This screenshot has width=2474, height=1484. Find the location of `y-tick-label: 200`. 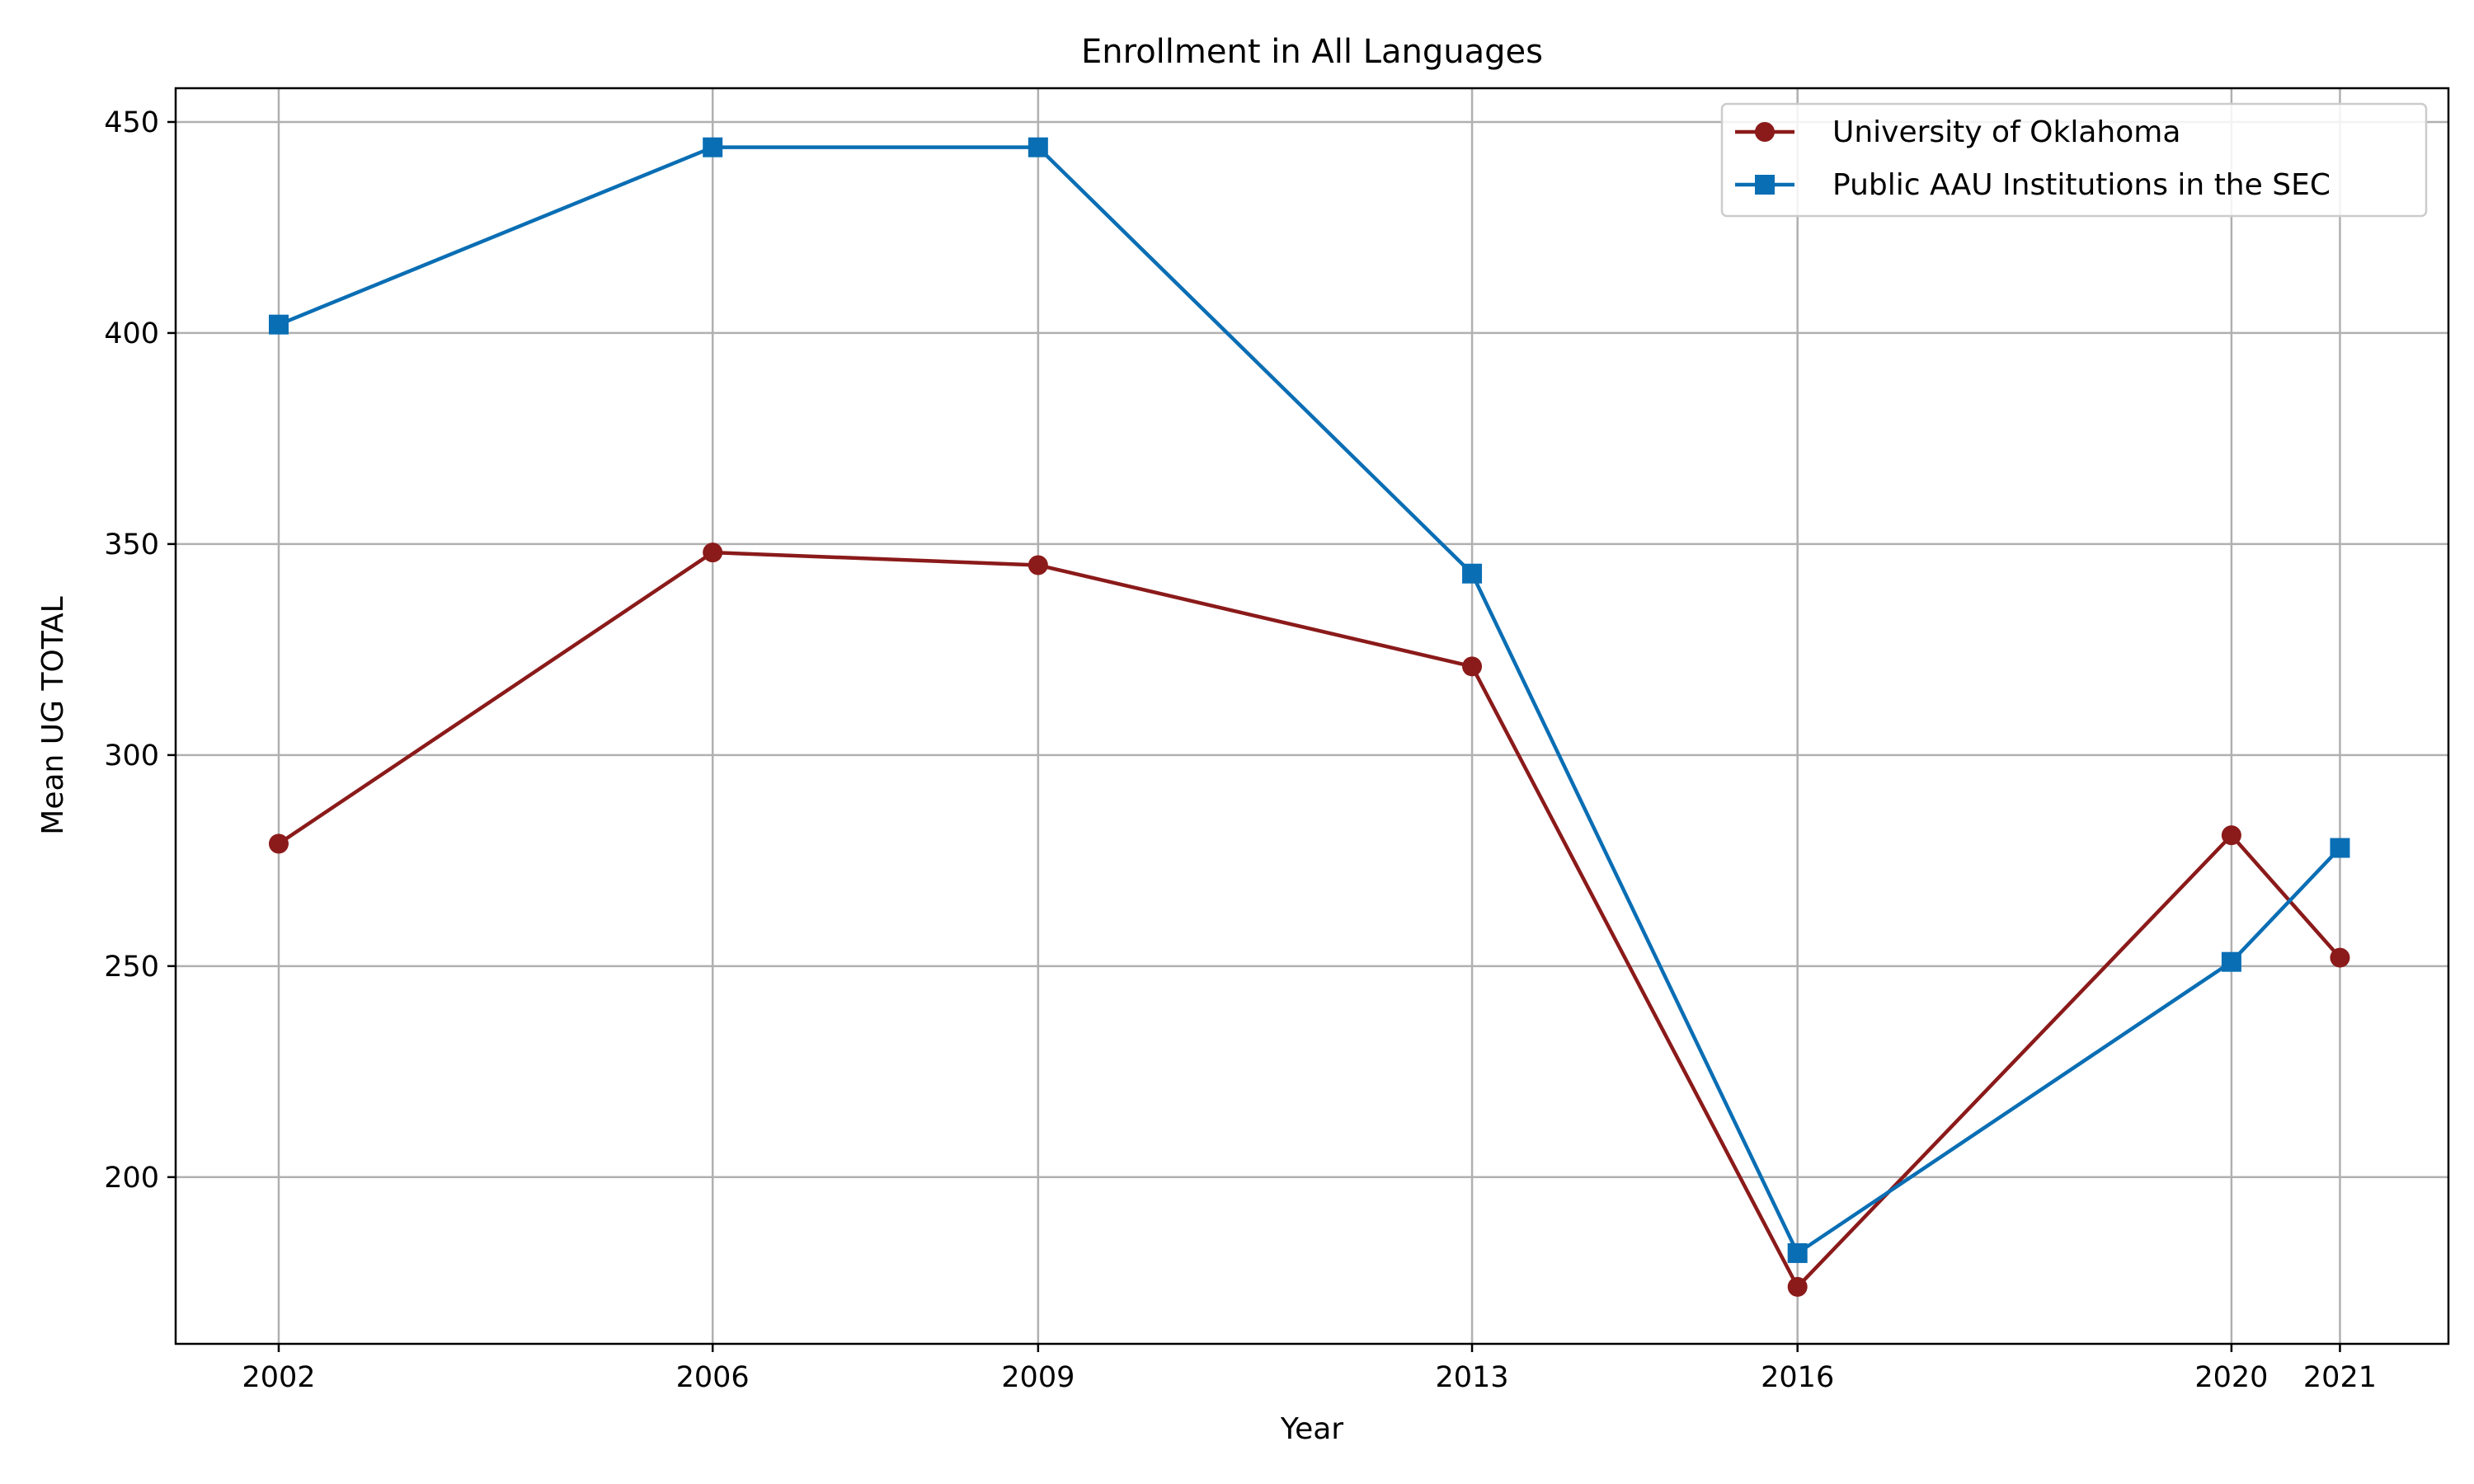

y-tick-label: 200 is located at coordinates (131, 1178).